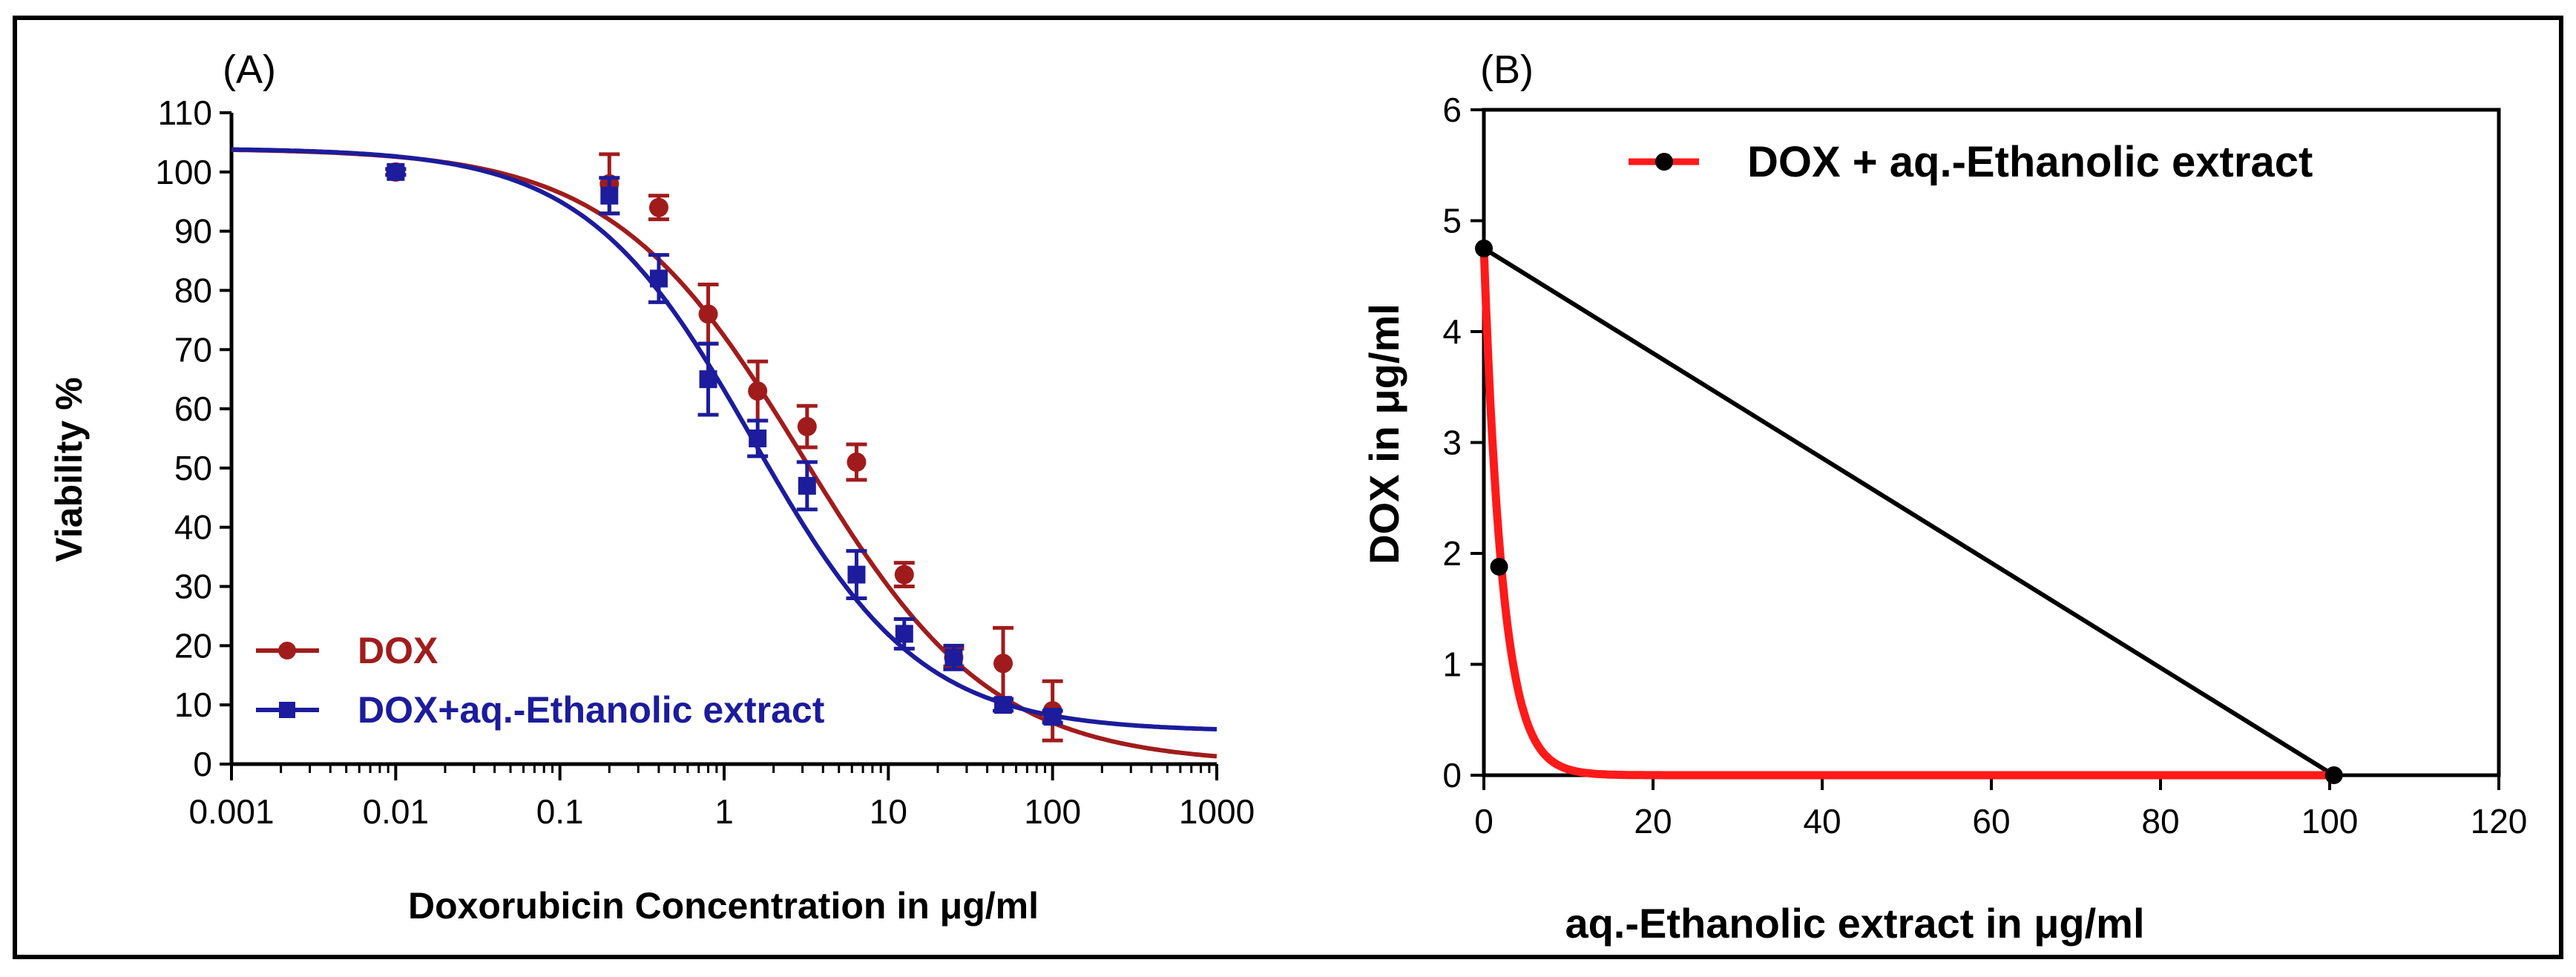  Describe the element at coordinates (287, 651) in the screenshot. I see `legend-dox-marker` at that location.